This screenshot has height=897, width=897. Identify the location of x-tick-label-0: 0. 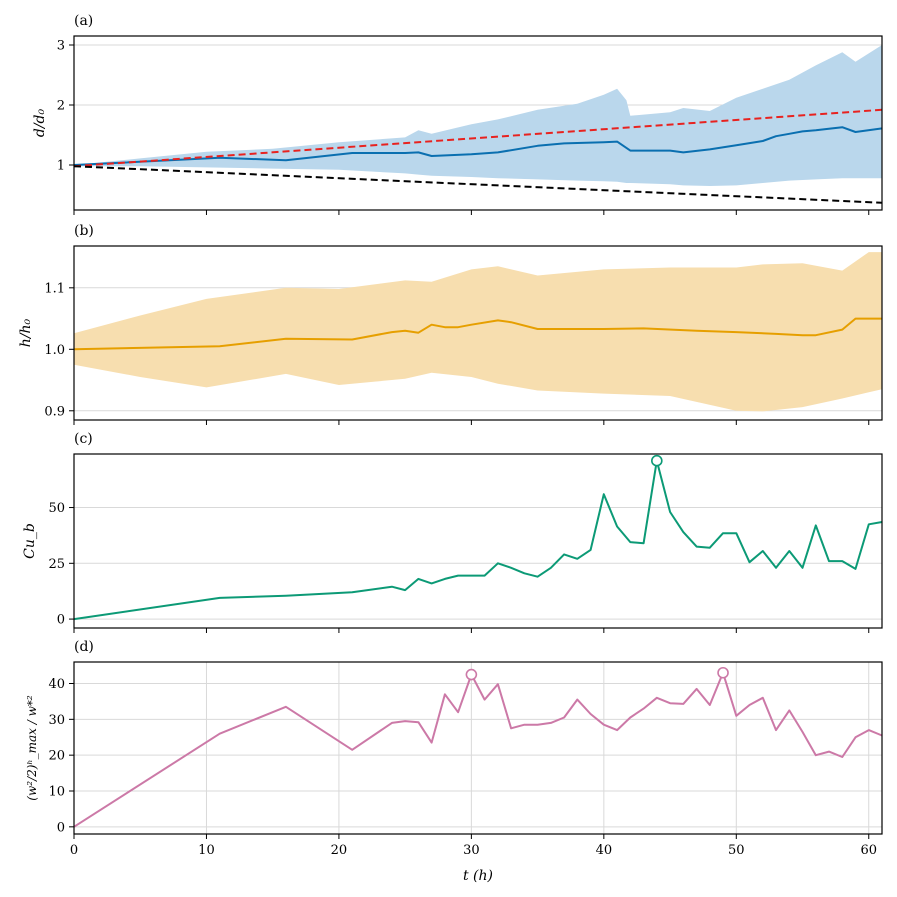
(74, 850).